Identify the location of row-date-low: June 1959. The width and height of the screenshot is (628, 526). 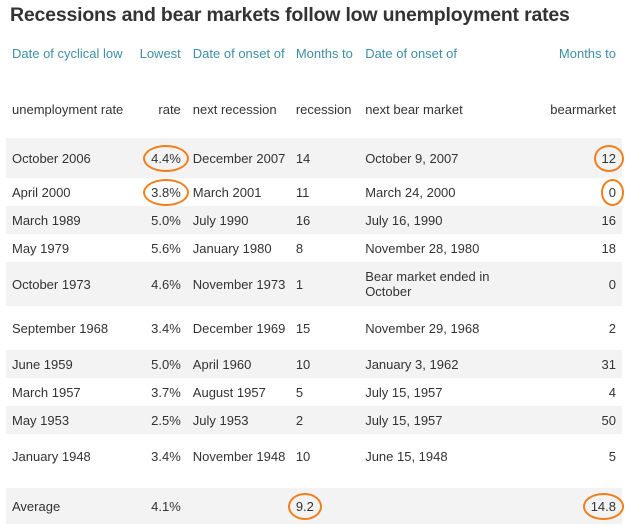
(42, 364).